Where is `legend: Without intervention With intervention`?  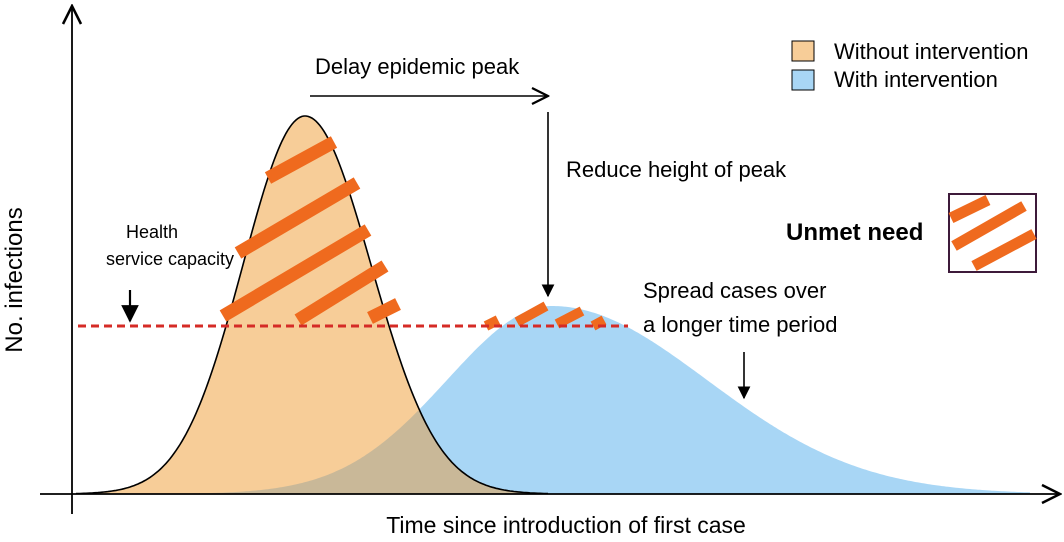
legend: Without intervention With intervention is located at coordinates (909, 65).